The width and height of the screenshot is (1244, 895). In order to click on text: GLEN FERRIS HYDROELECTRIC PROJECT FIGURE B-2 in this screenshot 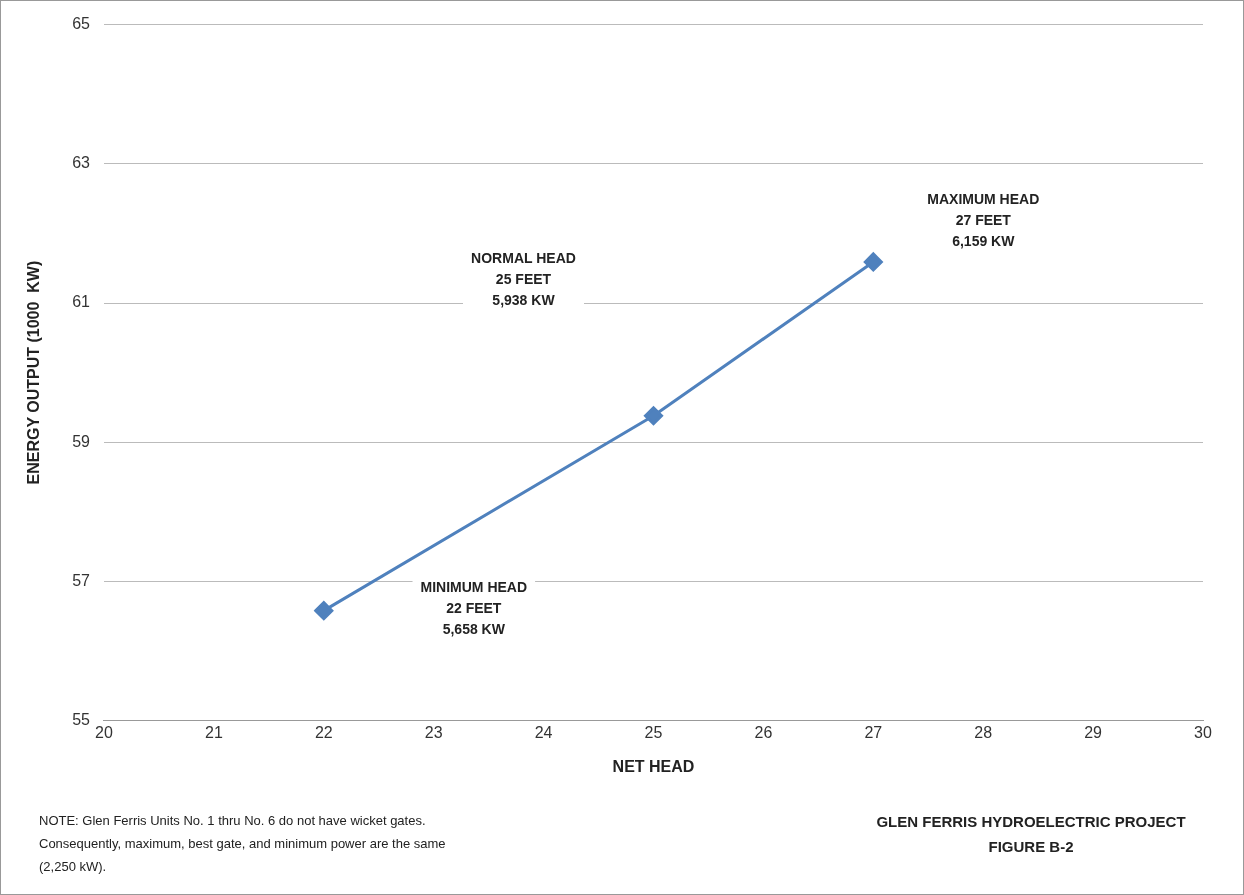, I will do `click(1031, 834)`.